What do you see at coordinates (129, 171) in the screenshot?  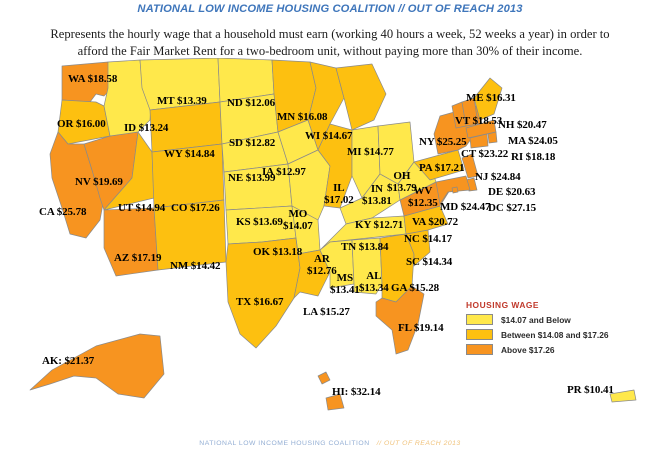 I see `state-ut: UT $14.94` at bounding box center [129, 171].